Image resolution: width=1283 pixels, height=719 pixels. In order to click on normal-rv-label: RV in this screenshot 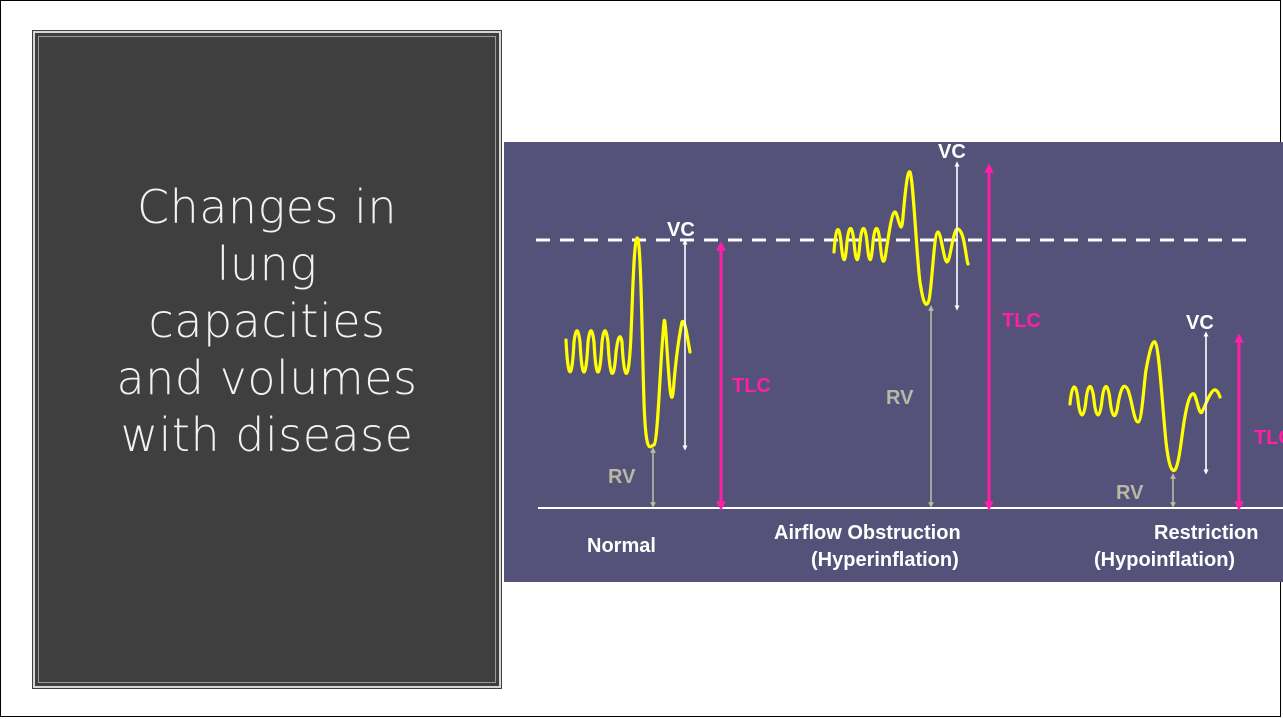, I will do `click(622, 477)`.